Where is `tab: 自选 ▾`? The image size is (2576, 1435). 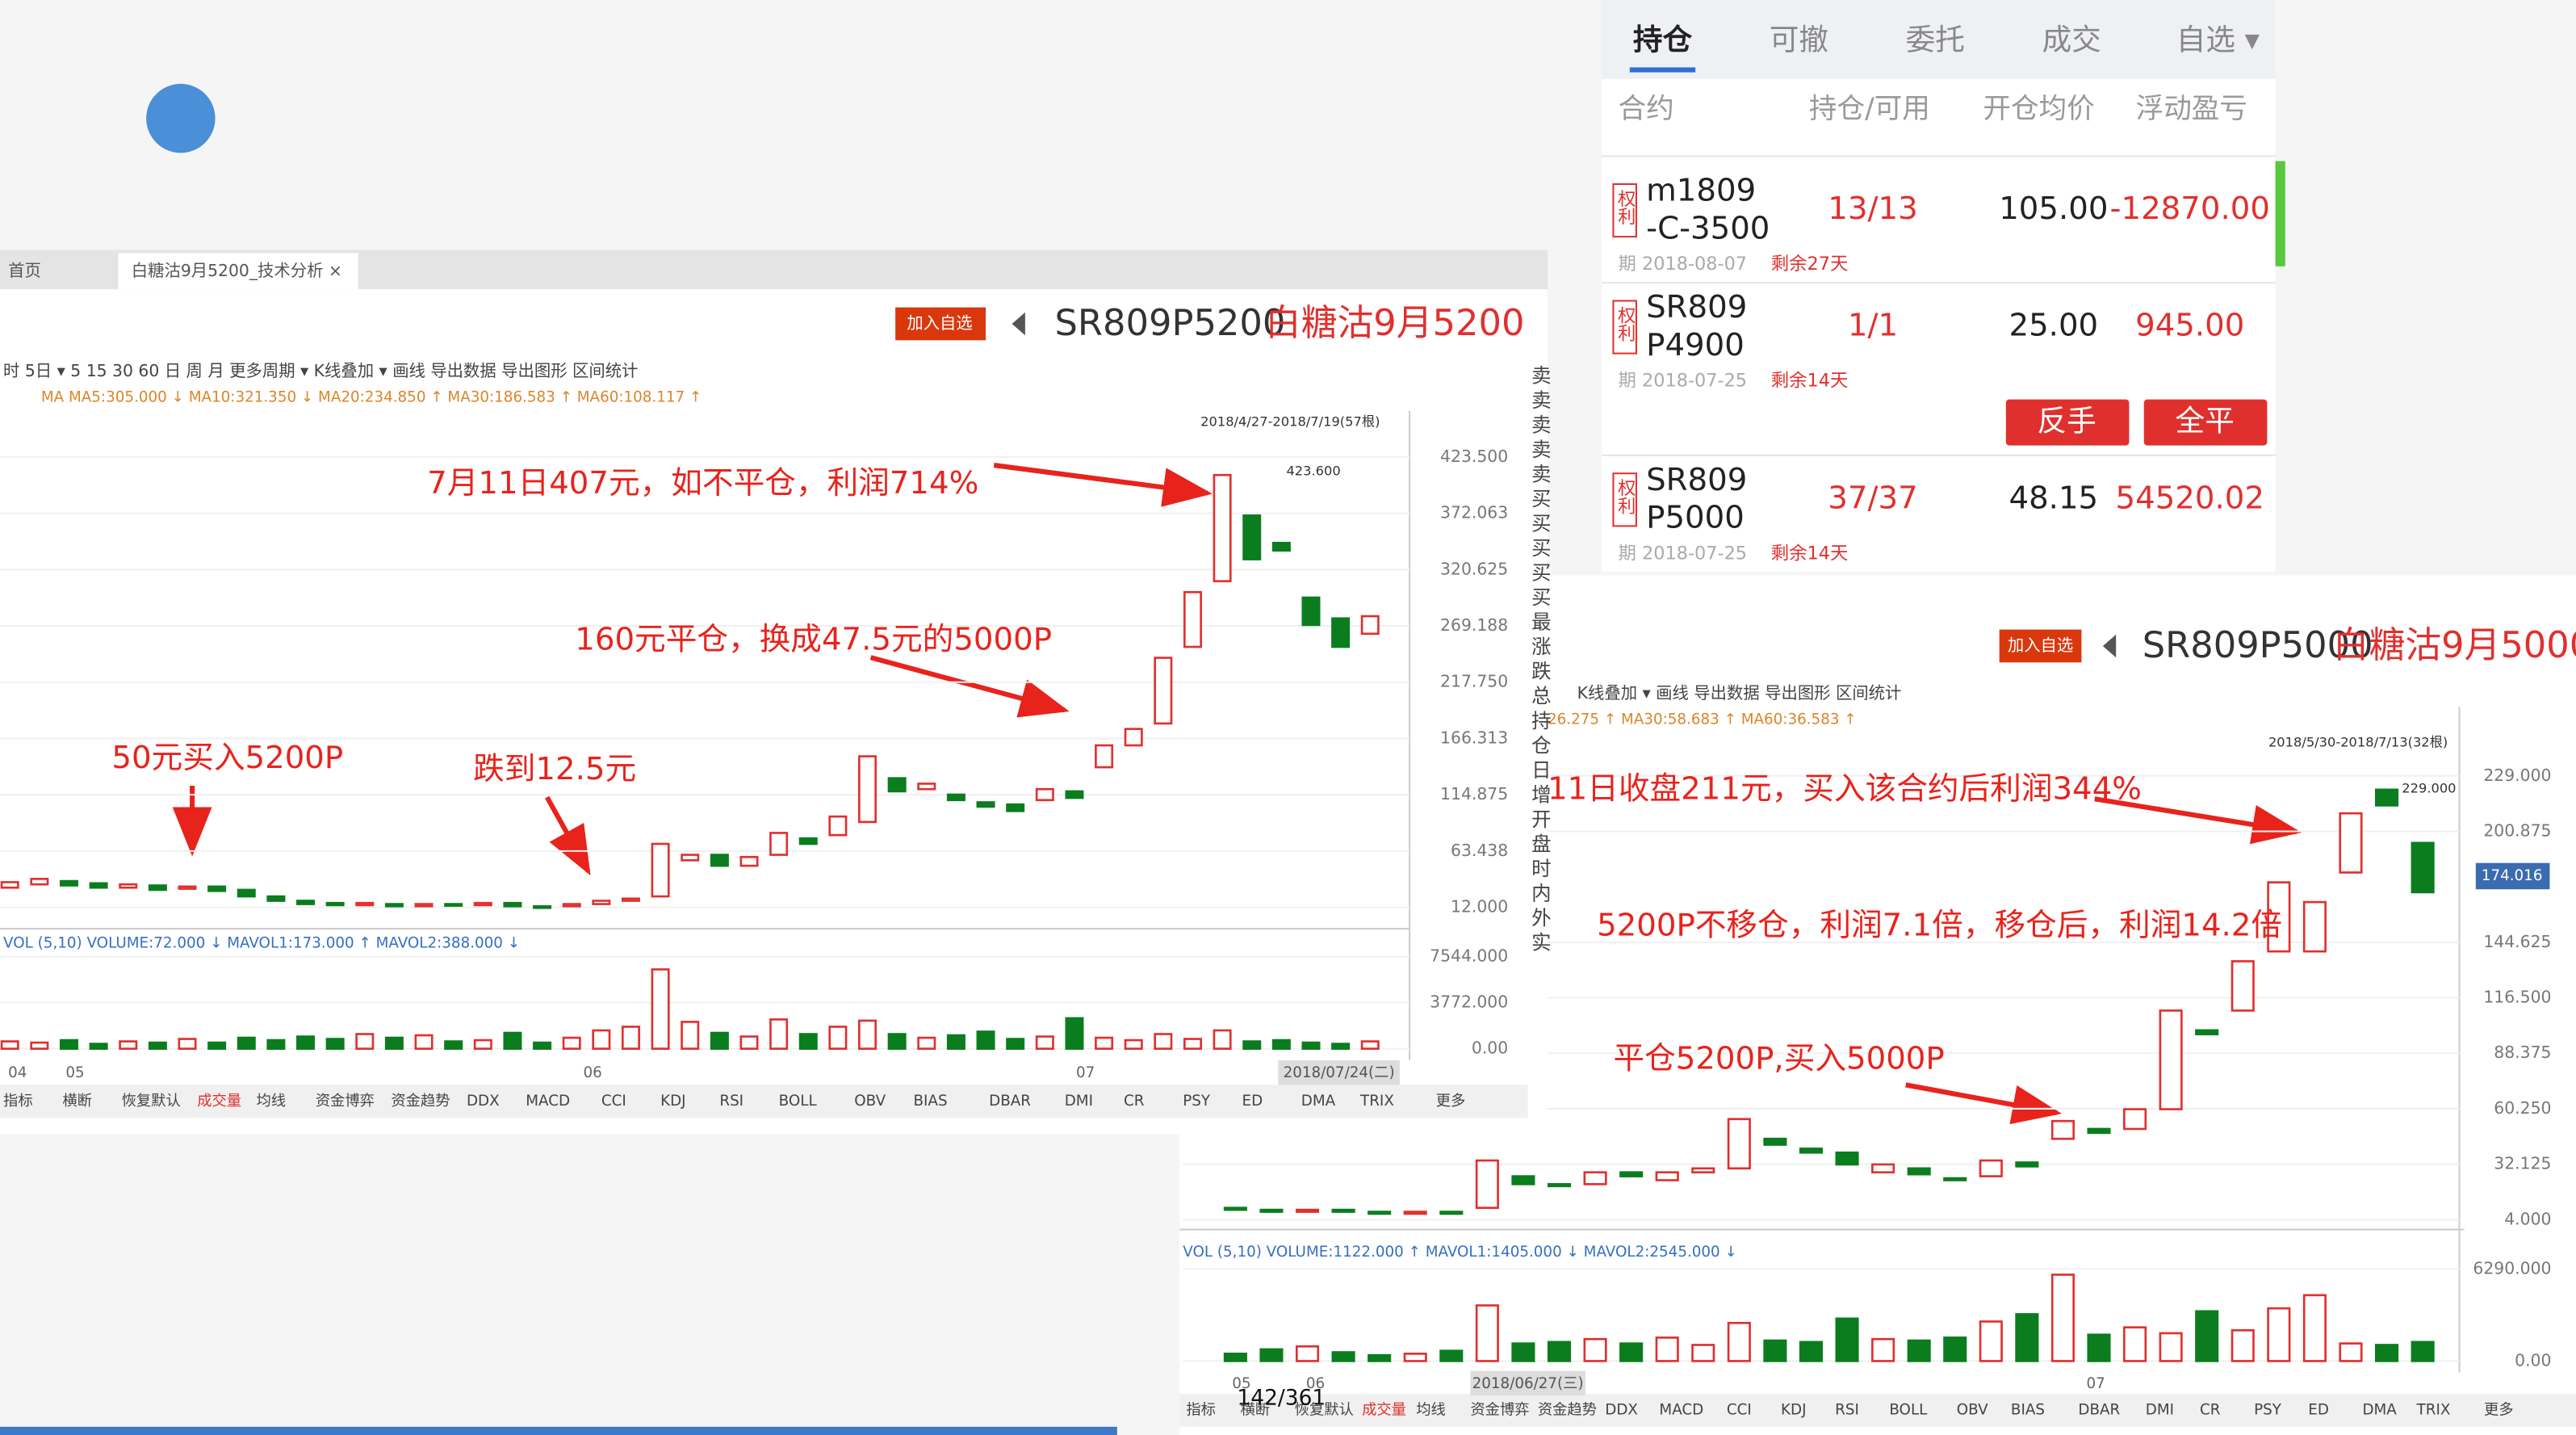
tab: 自选 ▾ is located at coordinates (2218, 39).